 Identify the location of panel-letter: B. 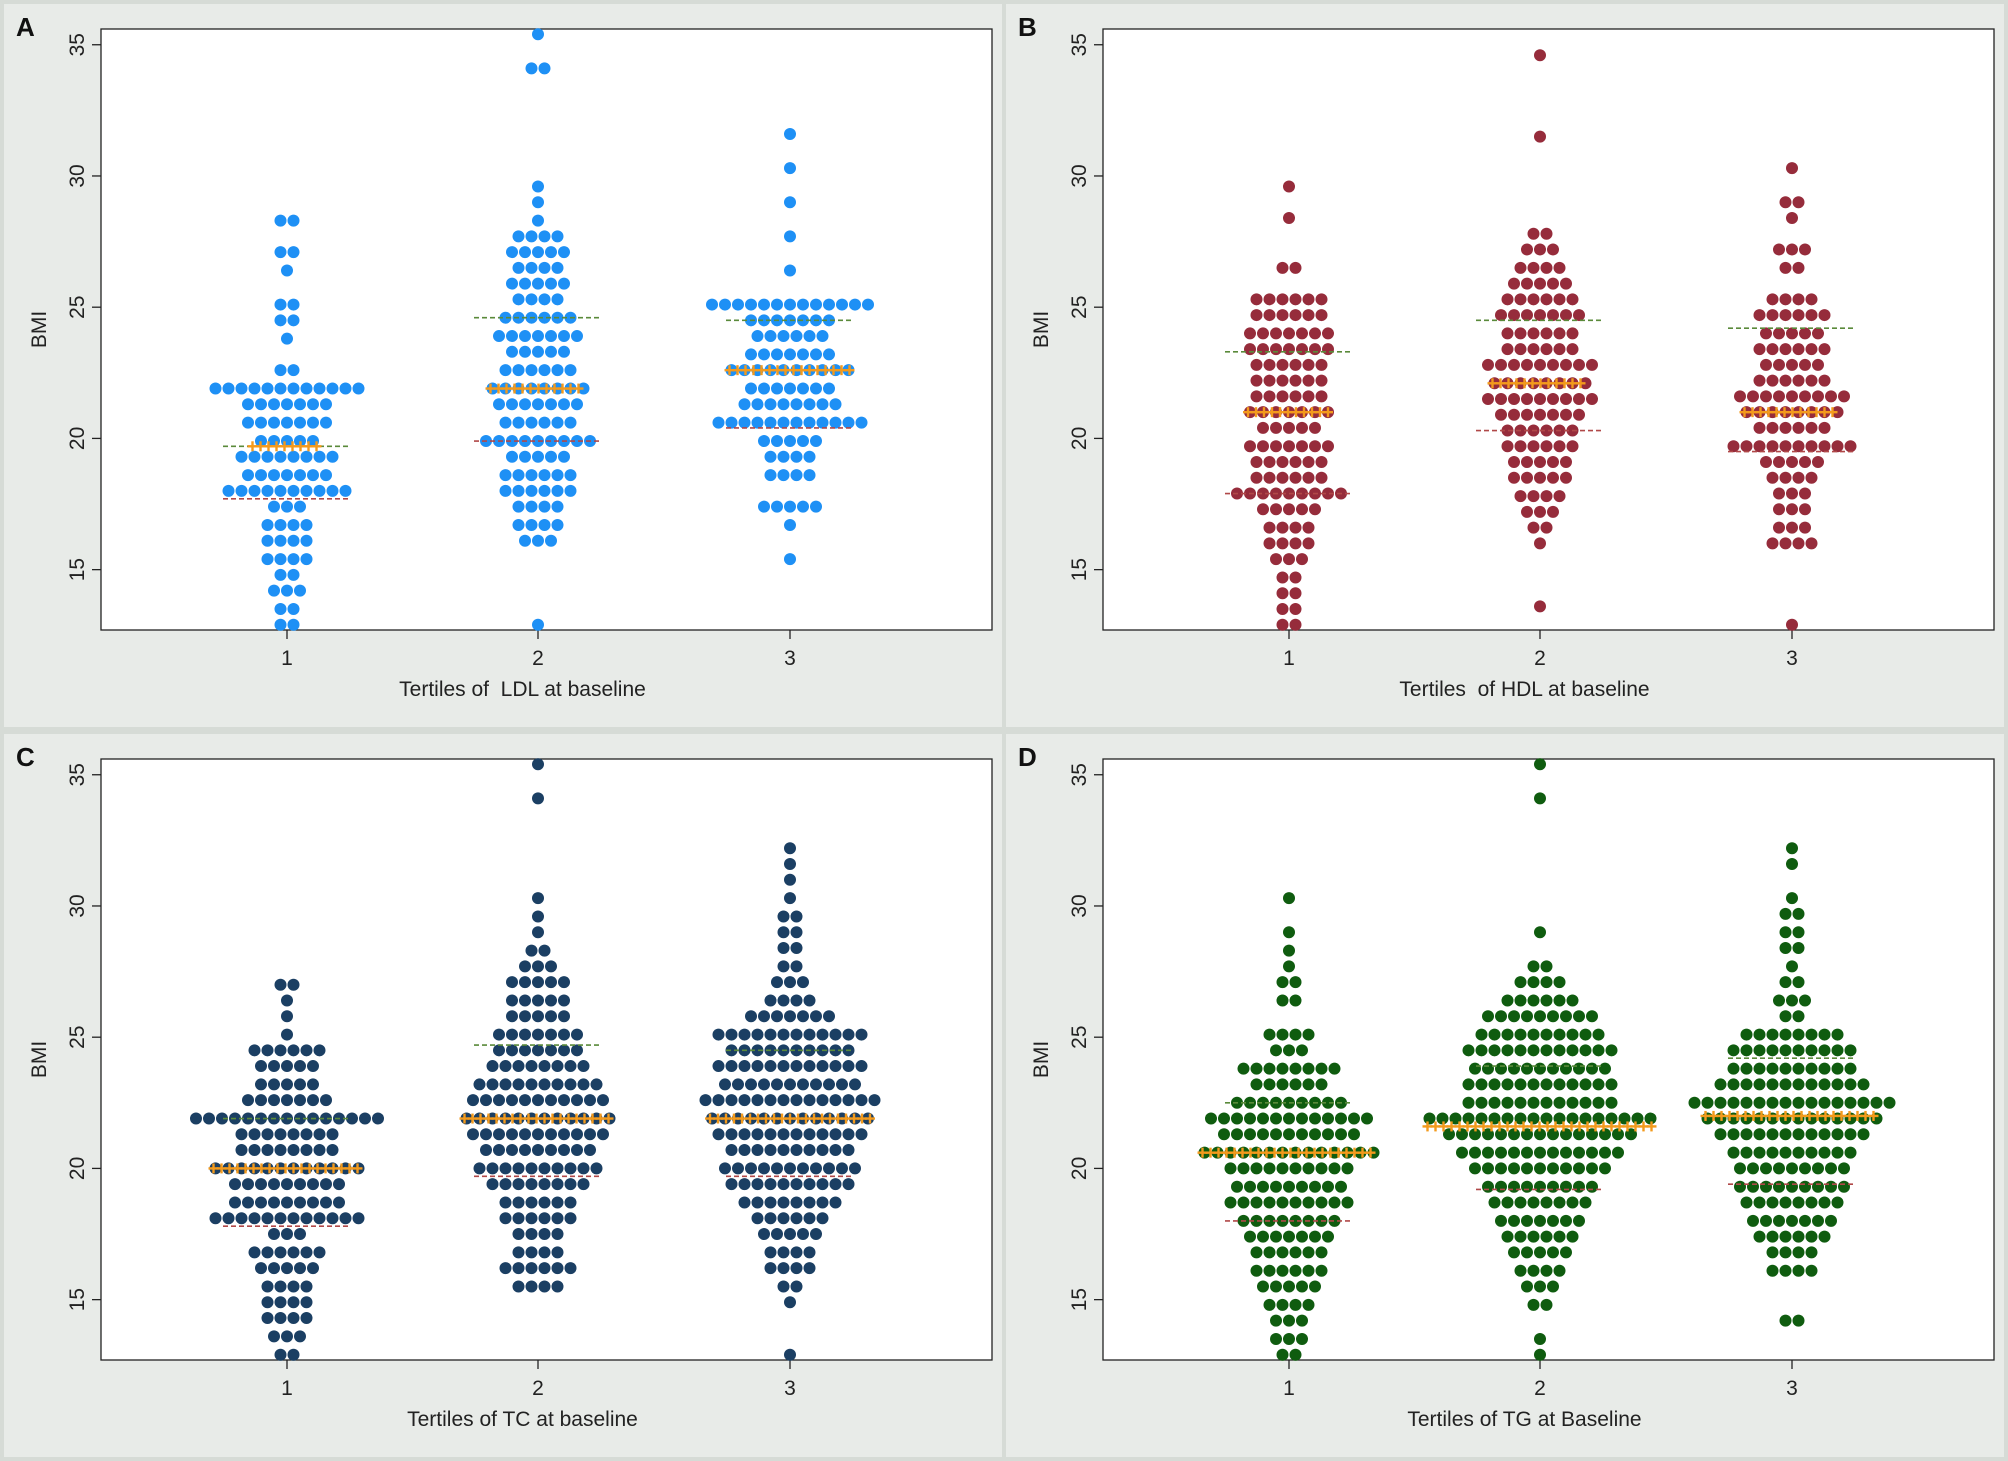
(1027, 27).